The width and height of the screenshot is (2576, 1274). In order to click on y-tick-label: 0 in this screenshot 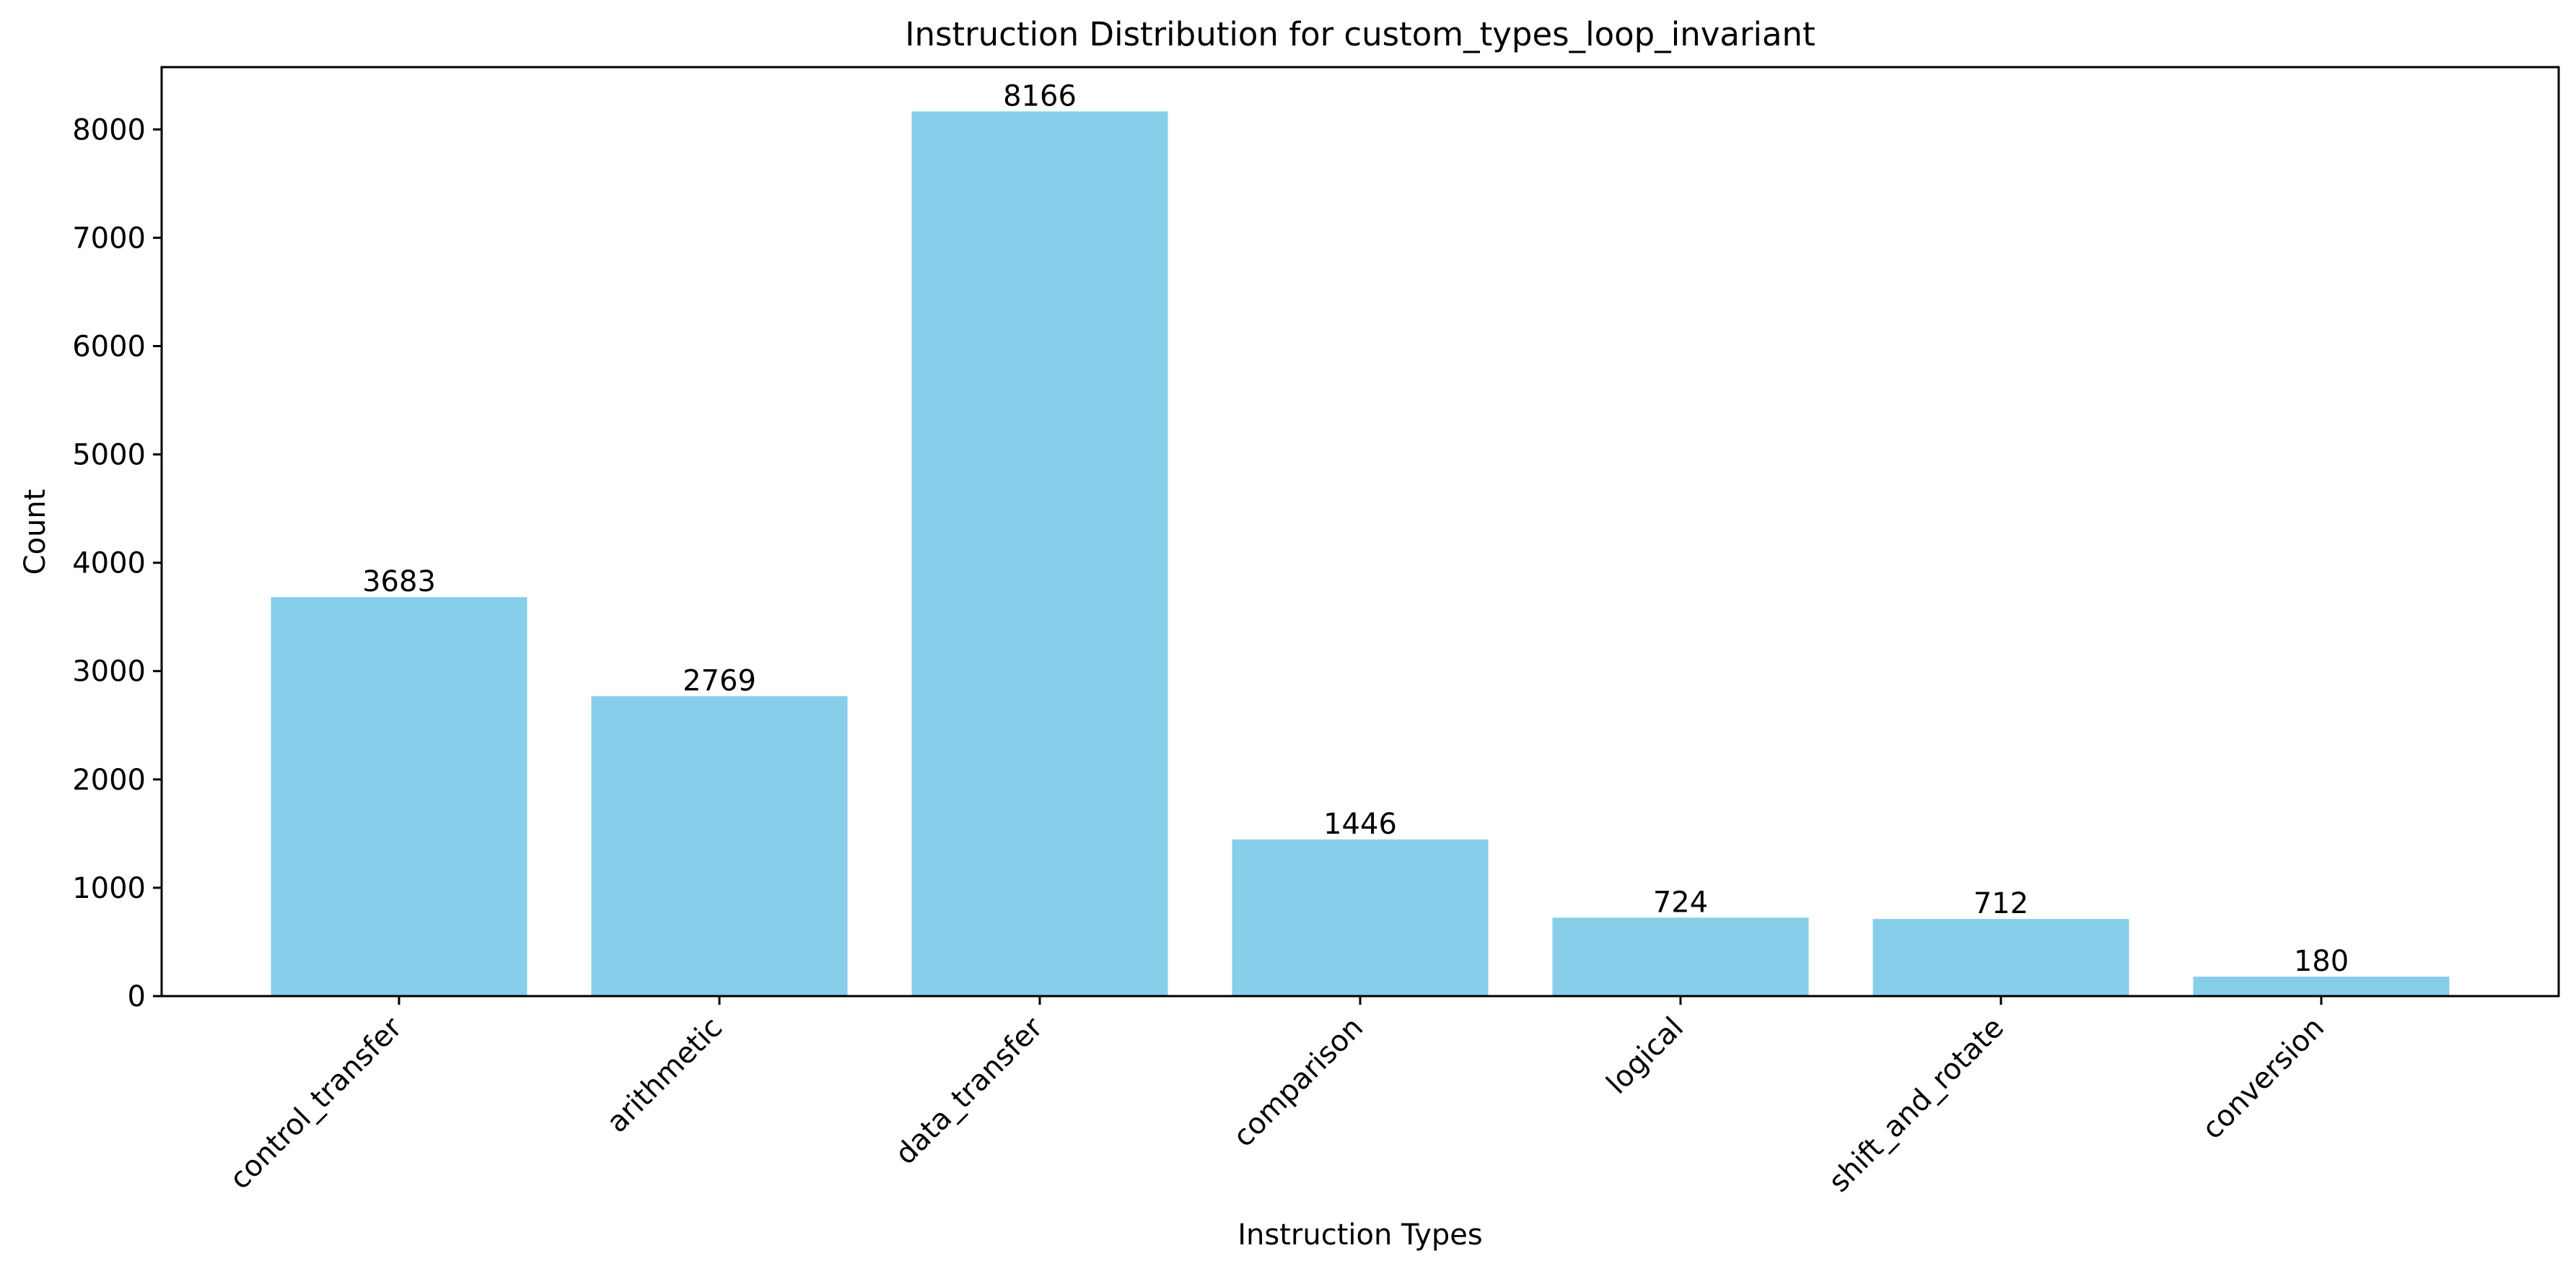, I will do `click(137, 996)`.